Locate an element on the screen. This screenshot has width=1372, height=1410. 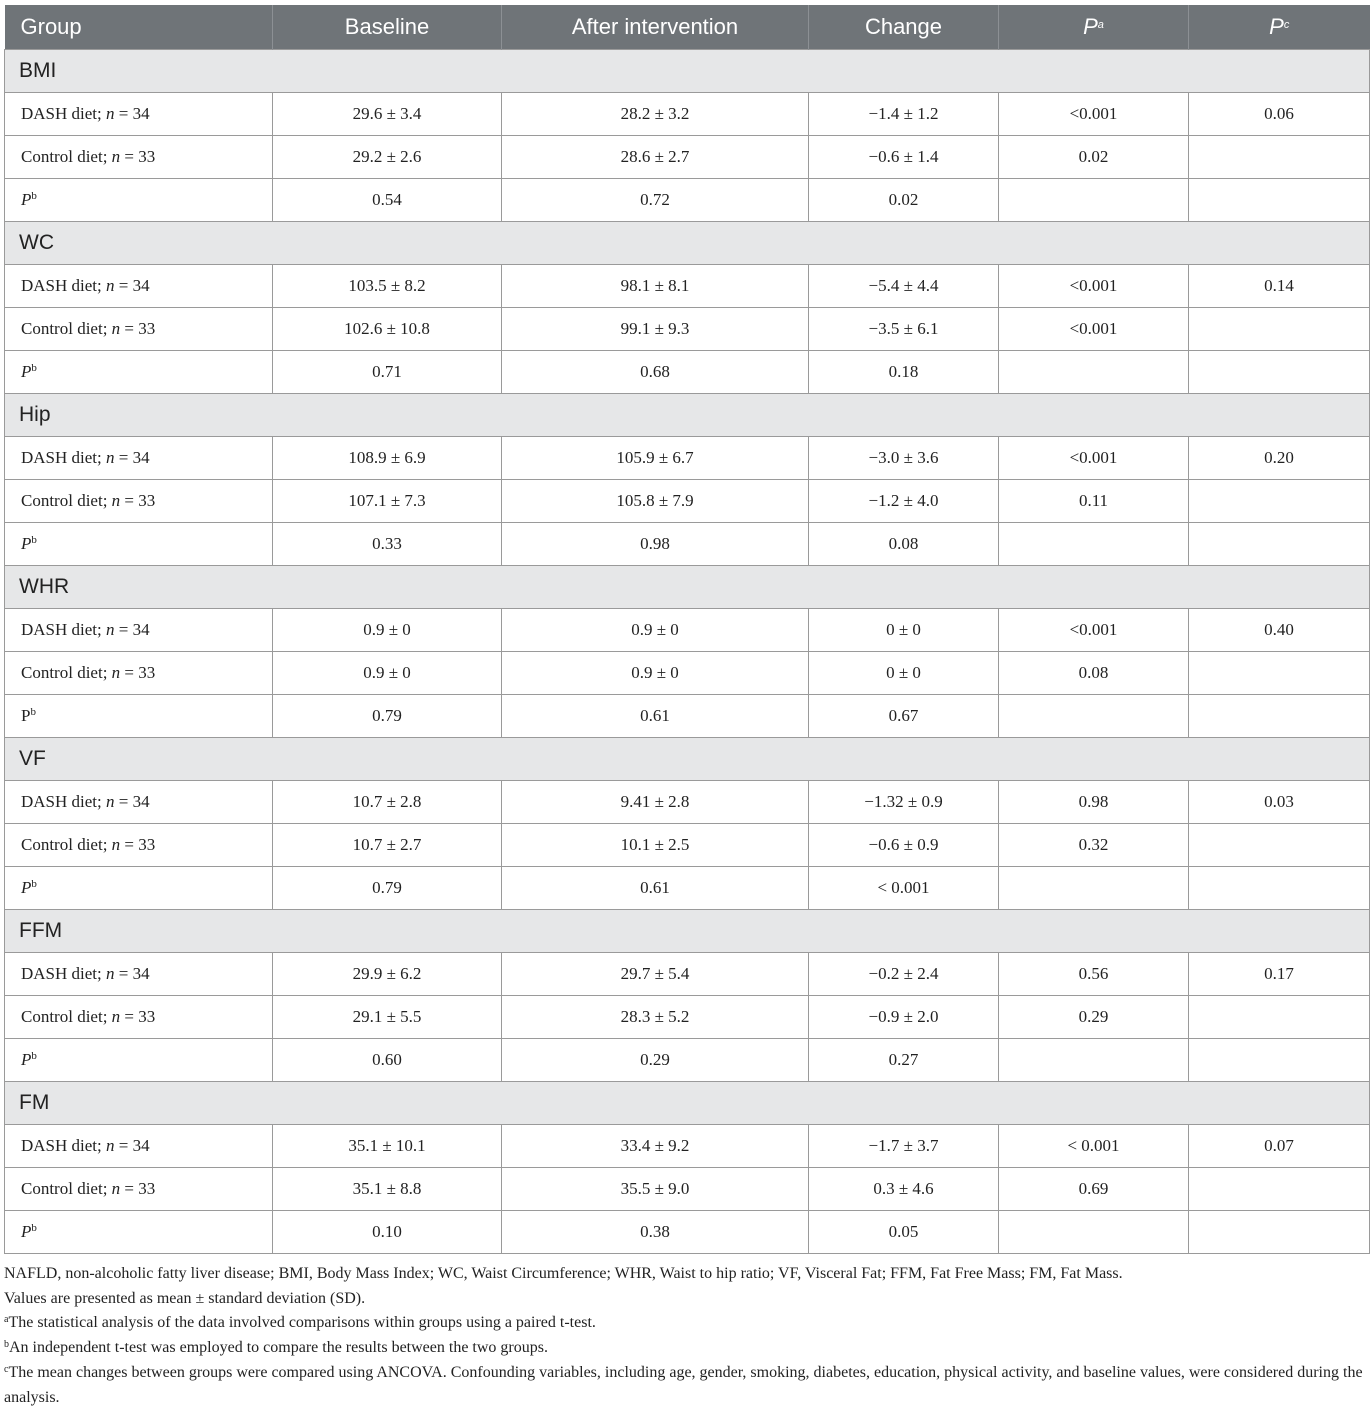
header-p-c: Pc is located at coordinates (1279, 27).